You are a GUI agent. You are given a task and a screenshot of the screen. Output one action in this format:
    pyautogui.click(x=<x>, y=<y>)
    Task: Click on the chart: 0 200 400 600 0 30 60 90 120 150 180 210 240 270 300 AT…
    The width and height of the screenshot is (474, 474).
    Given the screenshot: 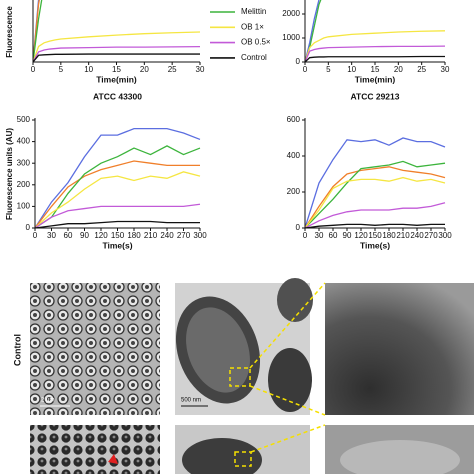 What is the action you would take?
    pyautogui.click(x=370, y=170)
    